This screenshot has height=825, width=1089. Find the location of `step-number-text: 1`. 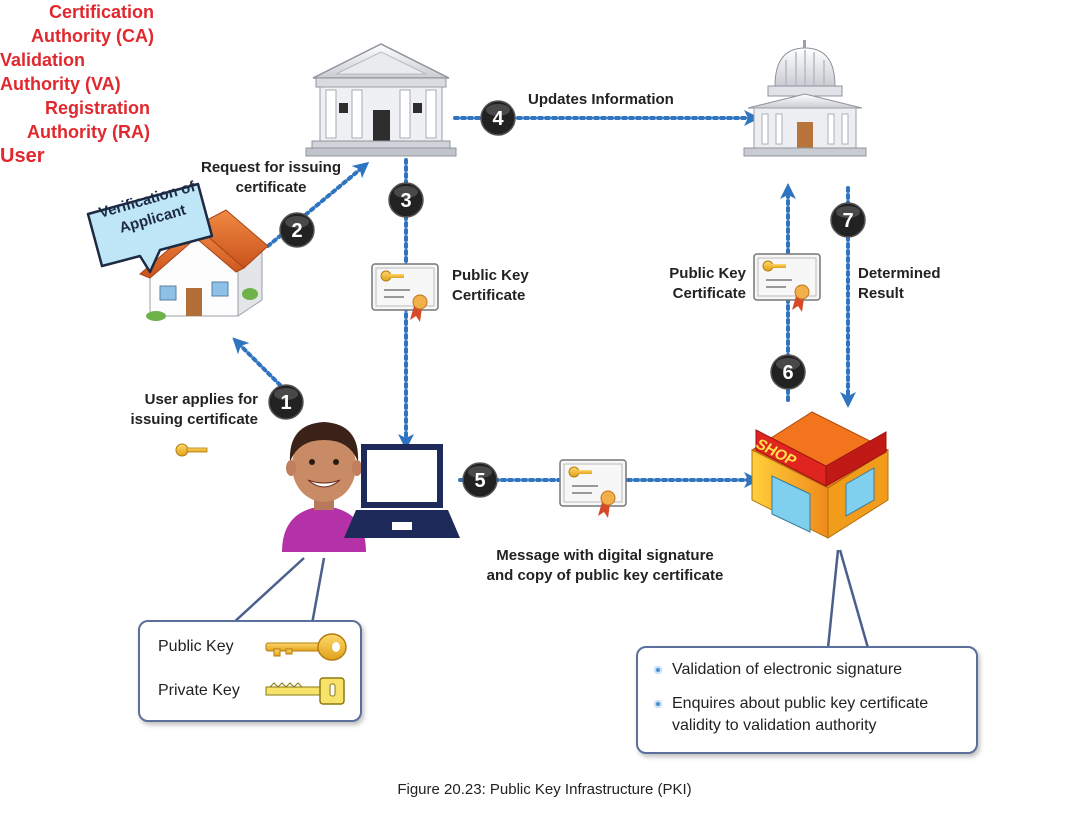

step-number-text: 1 is located at coordinates (285, 403).